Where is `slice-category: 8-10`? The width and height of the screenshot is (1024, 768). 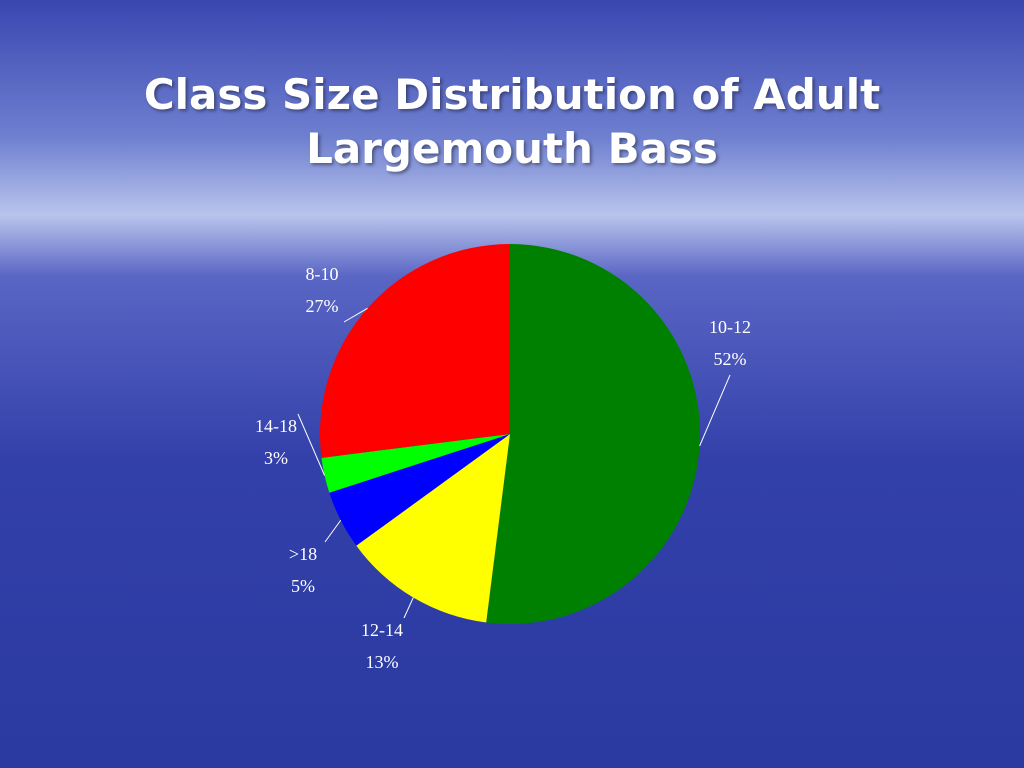 slice-category: 8-10 is located at coordinates (322, 274).